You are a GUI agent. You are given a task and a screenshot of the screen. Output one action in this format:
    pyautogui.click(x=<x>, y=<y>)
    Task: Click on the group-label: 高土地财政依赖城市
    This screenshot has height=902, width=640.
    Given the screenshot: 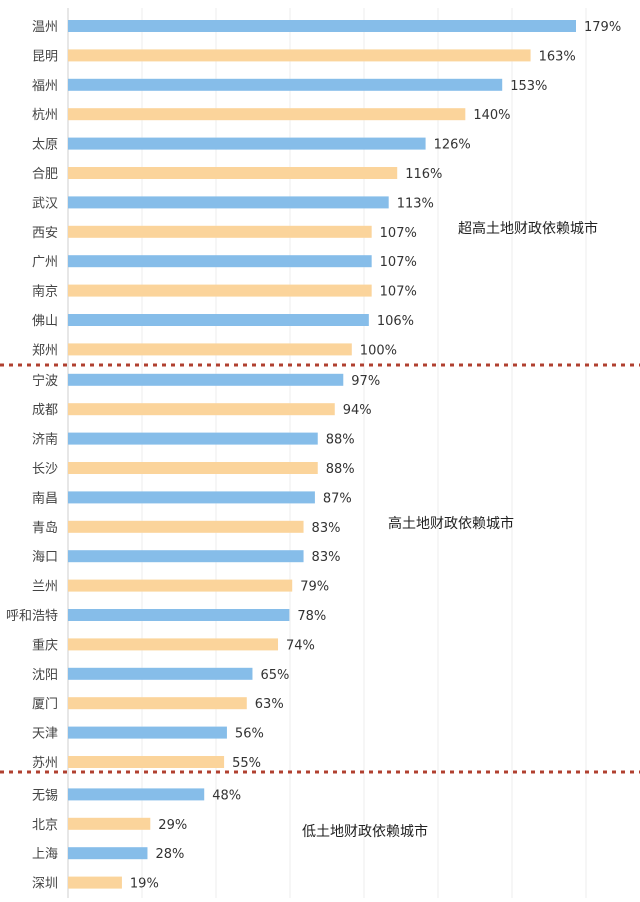 What is the action you would take?
    pyautogui.click(x=451, y=523)
    